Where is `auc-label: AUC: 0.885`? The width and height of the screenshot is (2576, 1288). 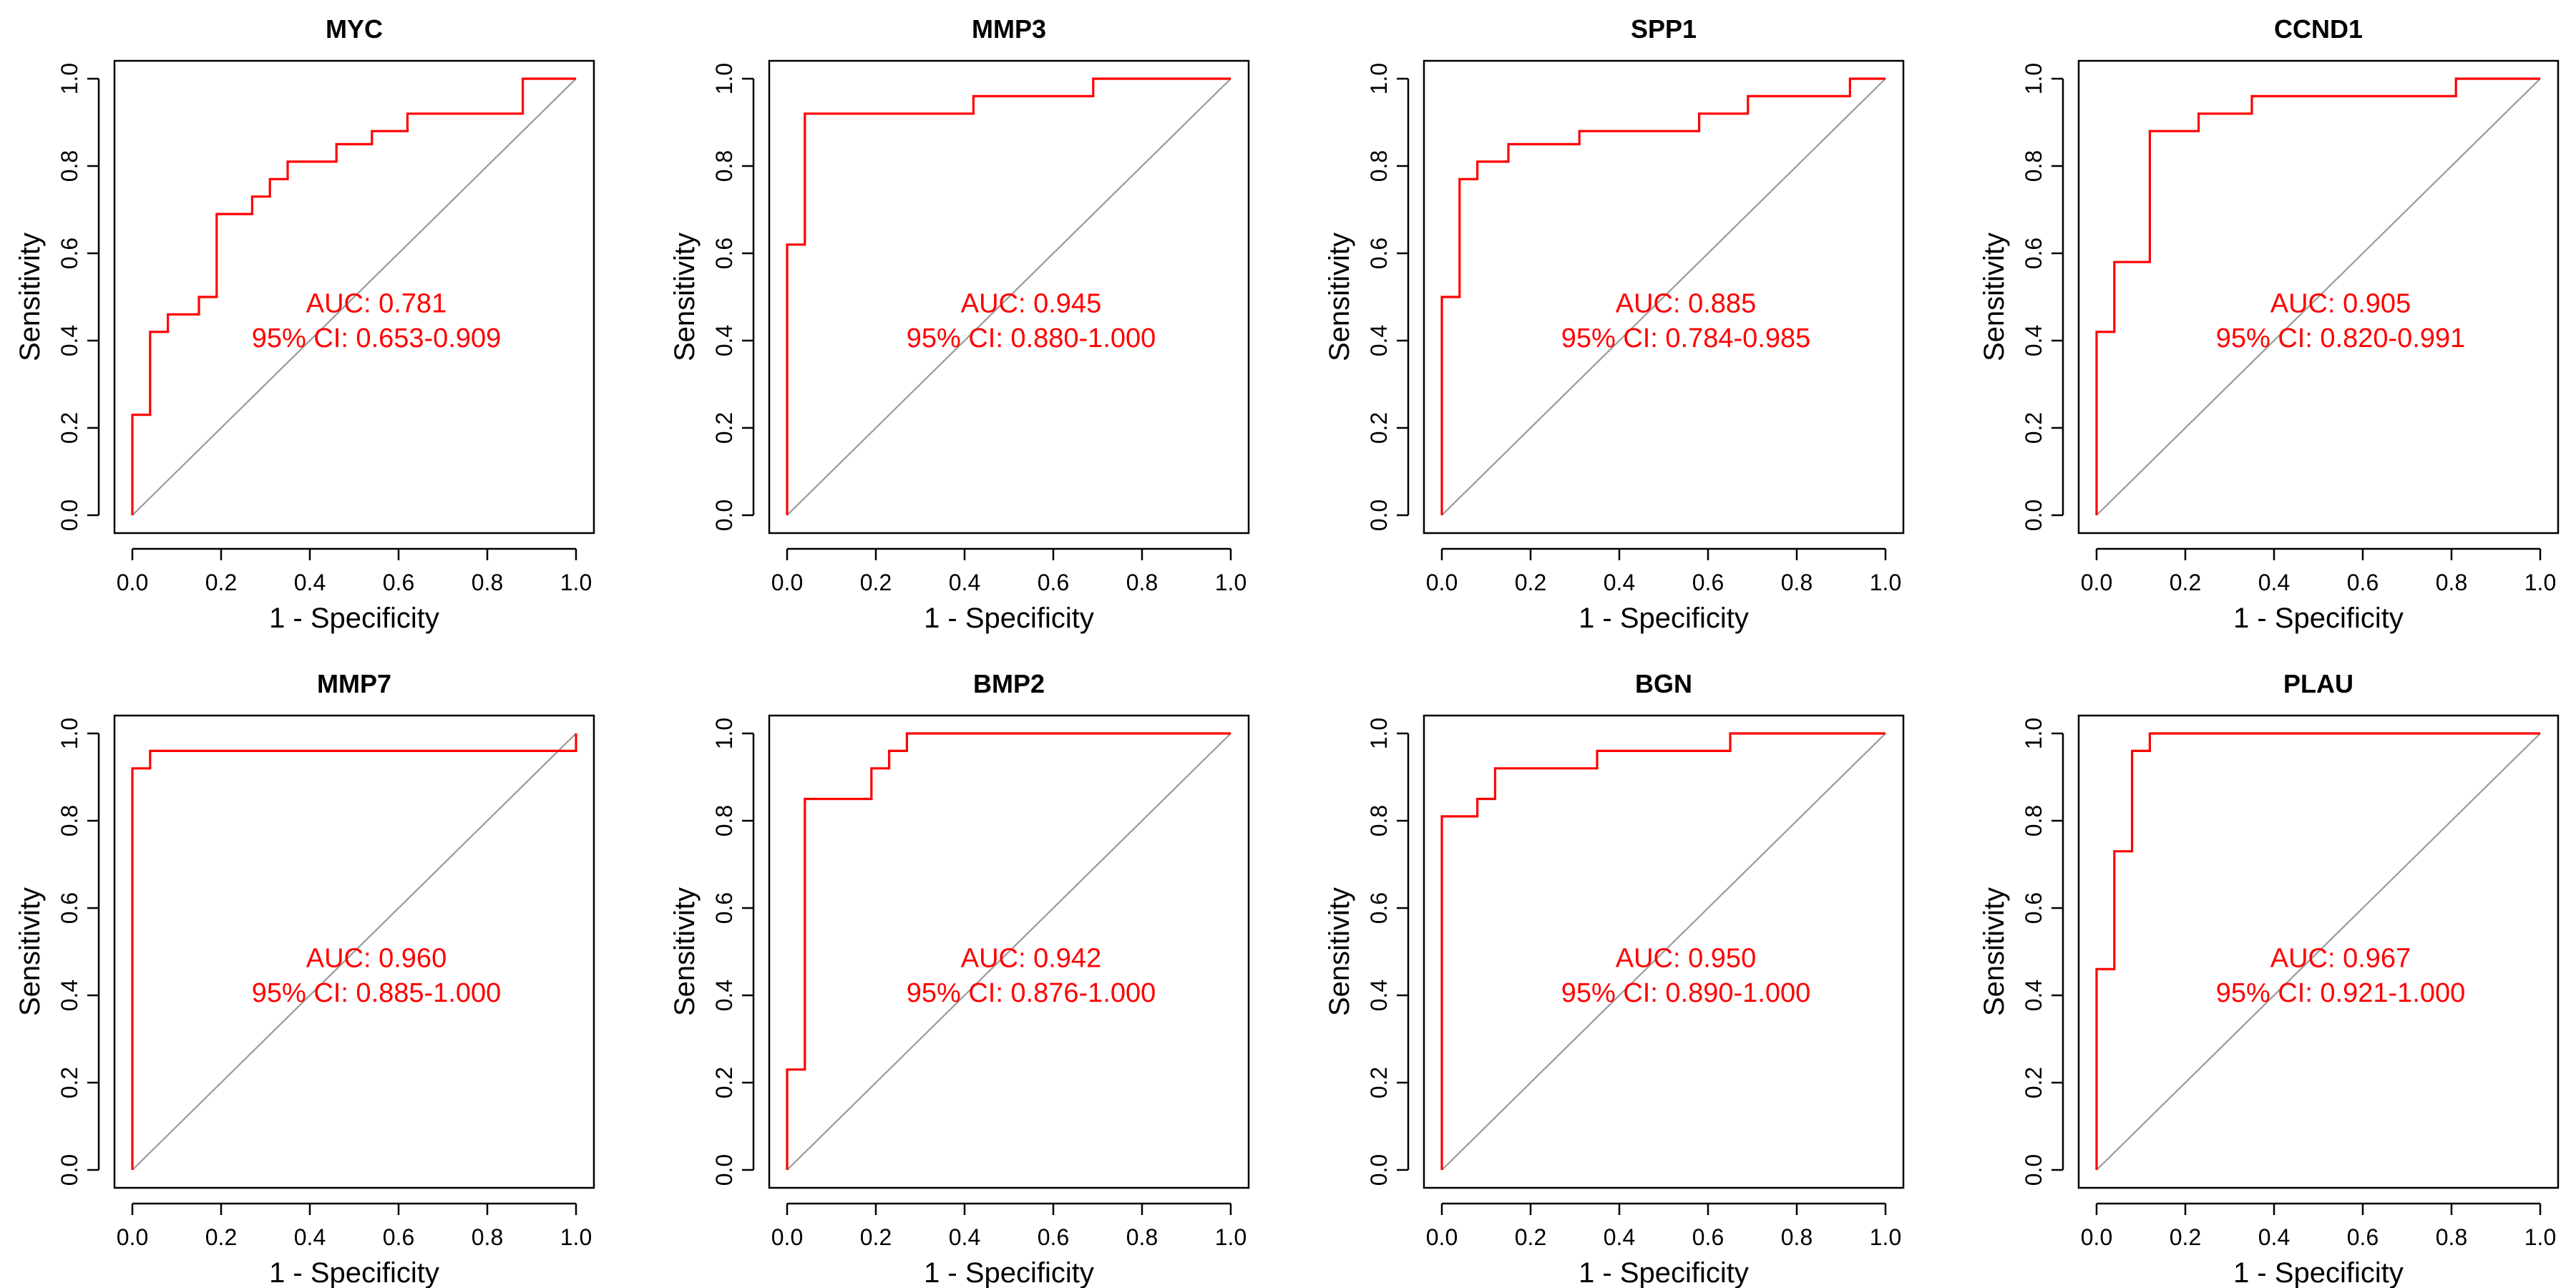
auc-label: AUC: 0.885 is located at coordinates (1686, 303).